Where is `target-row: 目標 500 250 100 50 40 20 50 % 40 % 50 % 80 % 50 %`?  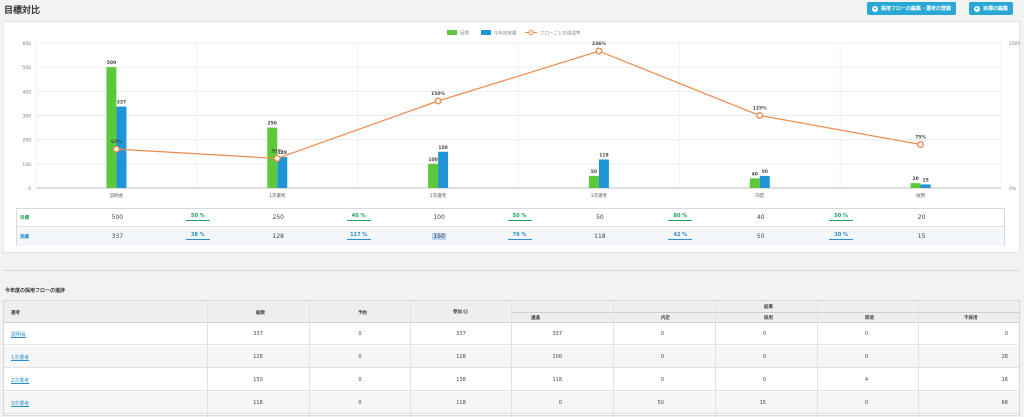 target-row: 目標 500 250 100 50 40 20 50 % 40 % 50 % 80 % 50 % is located at coordinates (510, 218).